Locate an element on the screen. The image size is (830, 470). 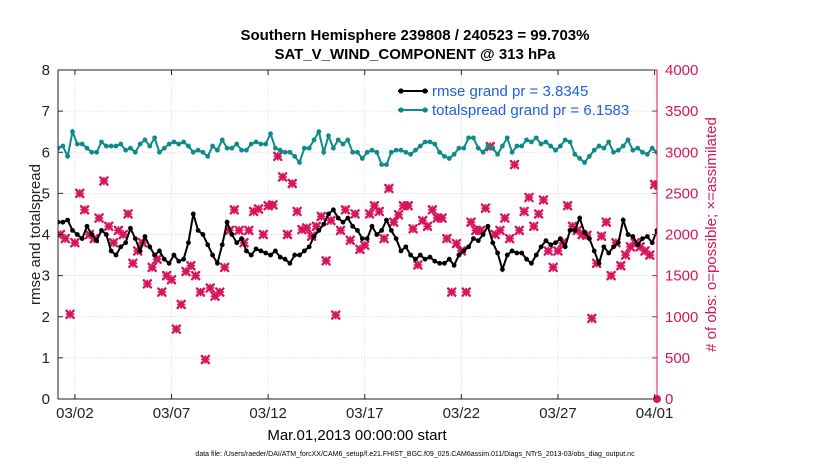
y-tick-label-right: 2000 is located at coordinates (681, 235).